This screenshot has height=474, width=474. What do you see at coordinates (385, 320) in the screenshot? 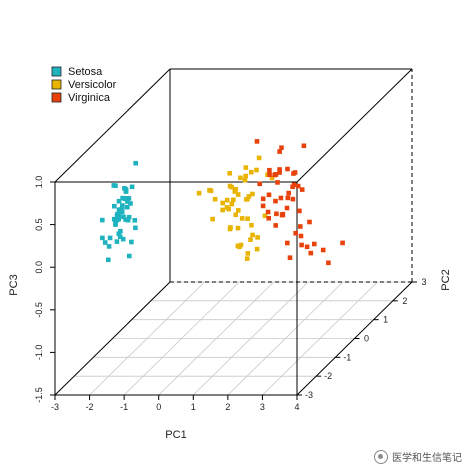
I see `y-tick-label: 1` at bounding box center [385, 320].